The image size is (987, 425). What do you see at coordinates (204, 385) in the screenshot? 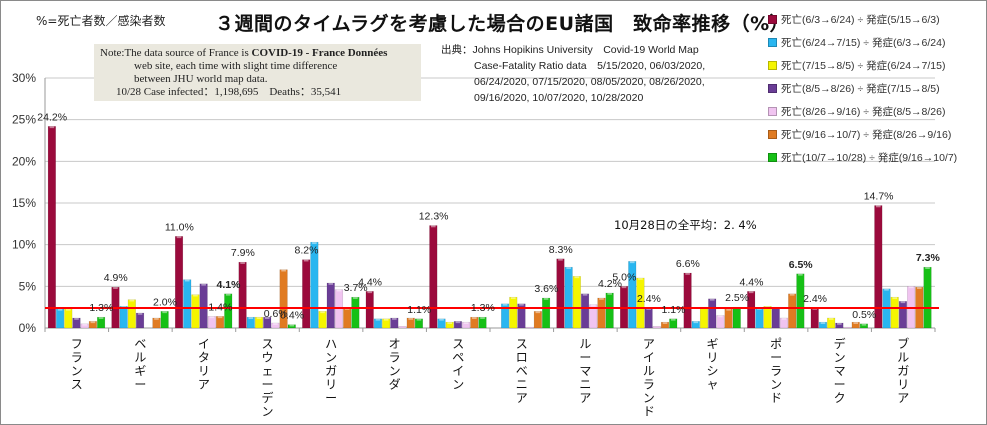
I see `x-tick-char: ア` at bounding box center [204, 385].